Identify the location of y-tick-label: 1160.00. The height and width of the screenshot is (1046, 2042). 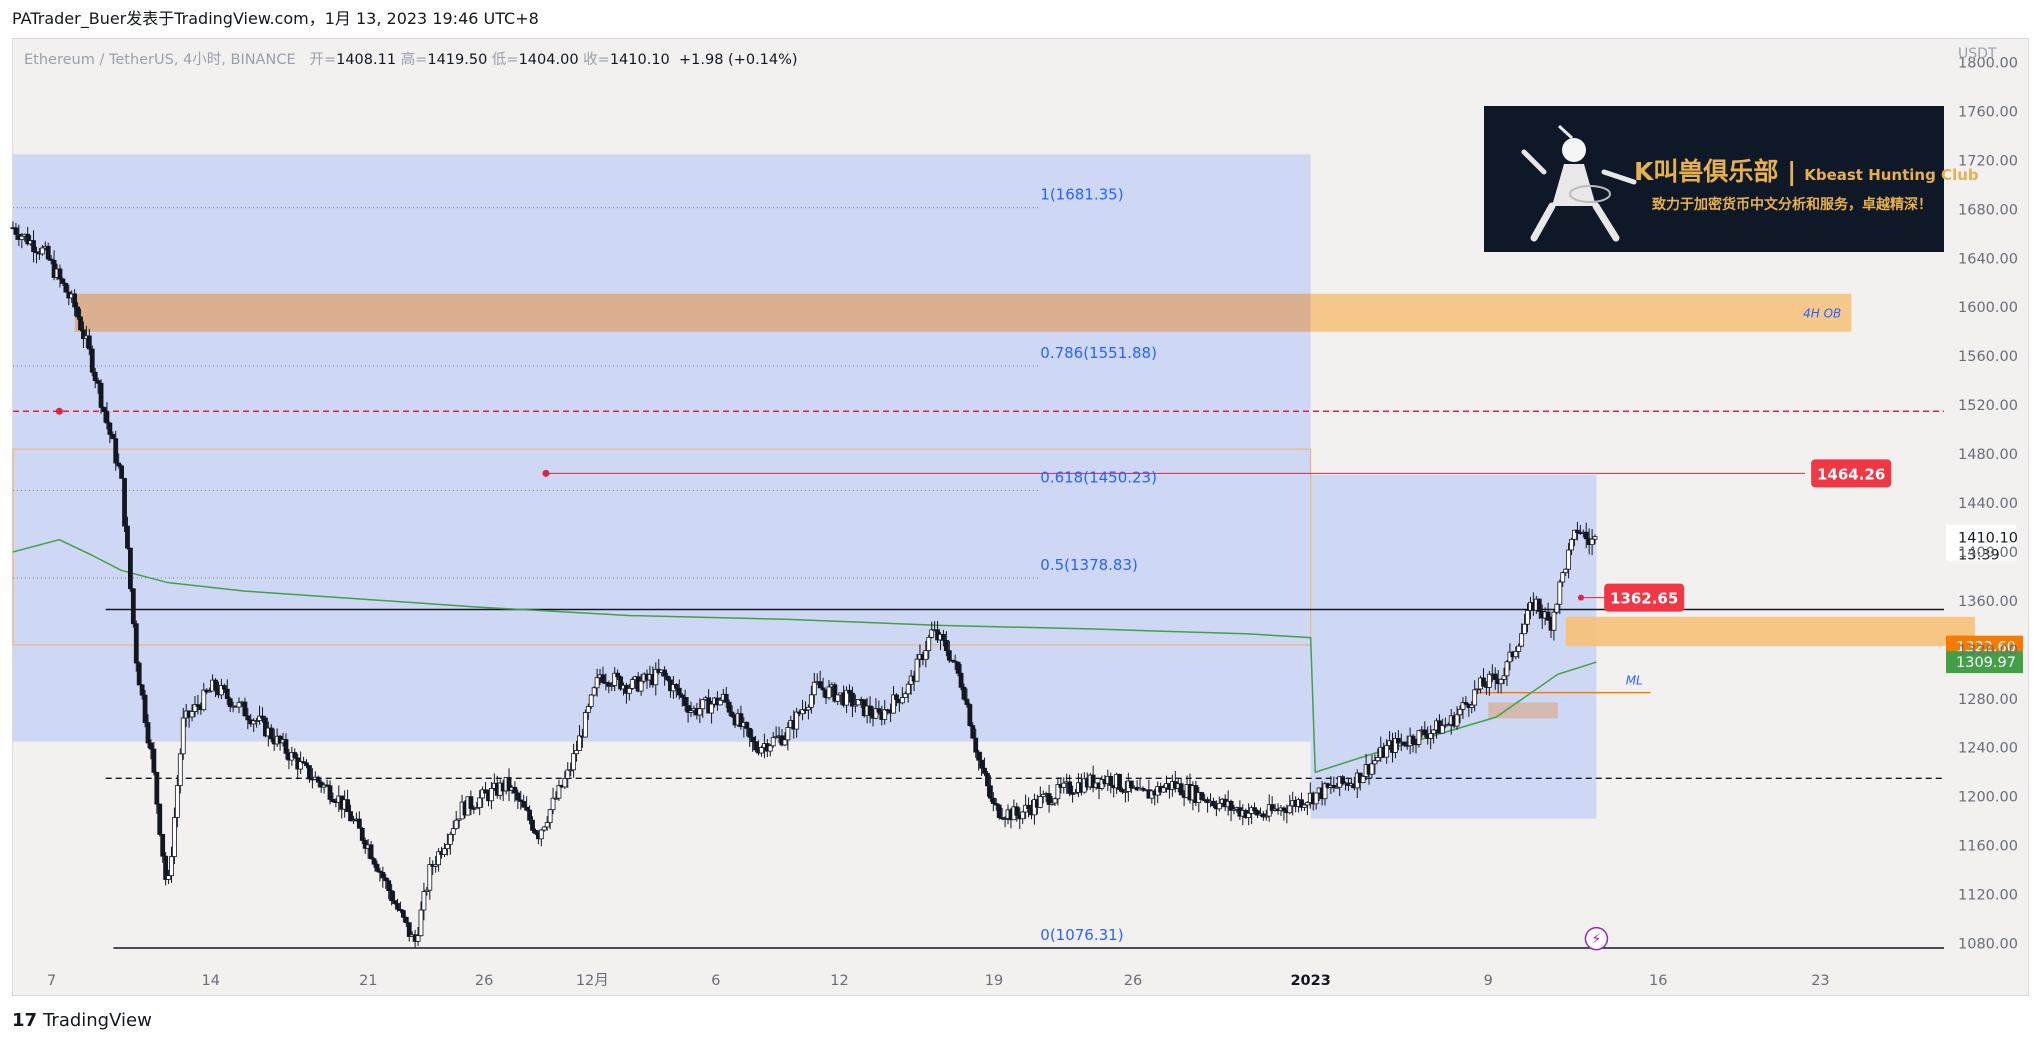
(1988, 847).